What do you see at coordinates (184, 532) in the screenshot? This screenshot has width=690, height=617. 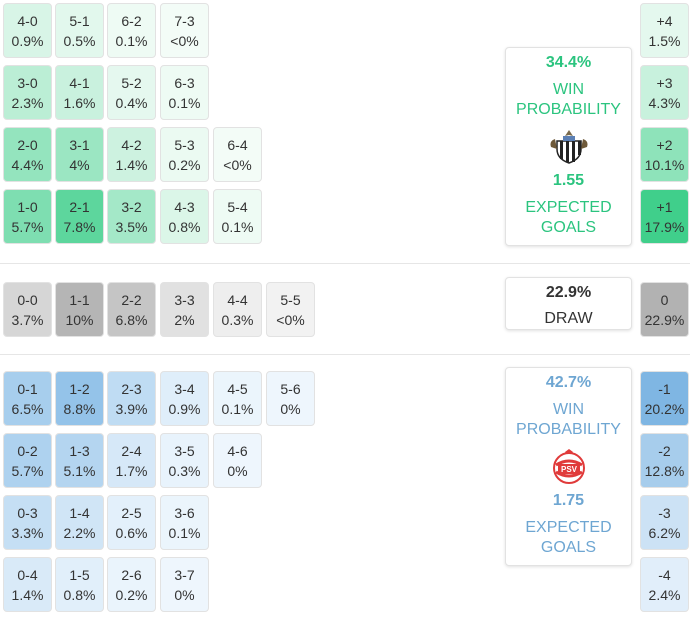 I see `away-win-cell-prob: 0.1%` at bounding box center [184, 532].